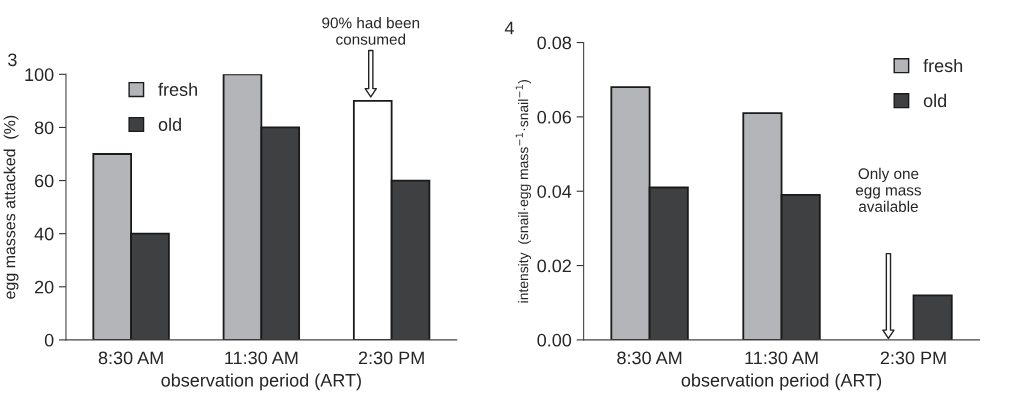  I want to click on text: 90% had been consumed, so click(371, 31).